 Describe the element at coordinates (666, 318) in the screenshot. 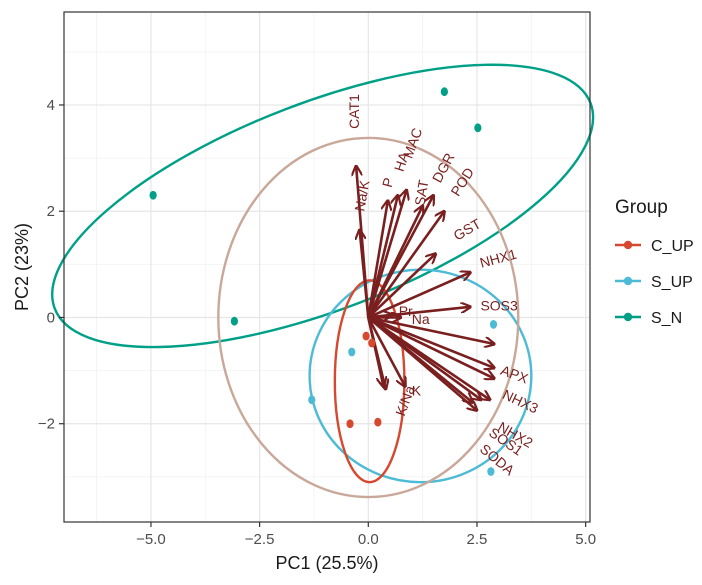

I see `legend-label: S_N` at that location.